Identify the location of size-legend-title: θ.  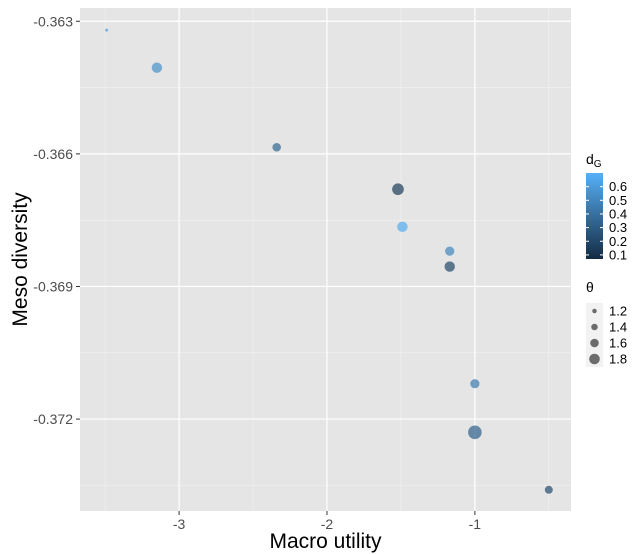
(590, 287).